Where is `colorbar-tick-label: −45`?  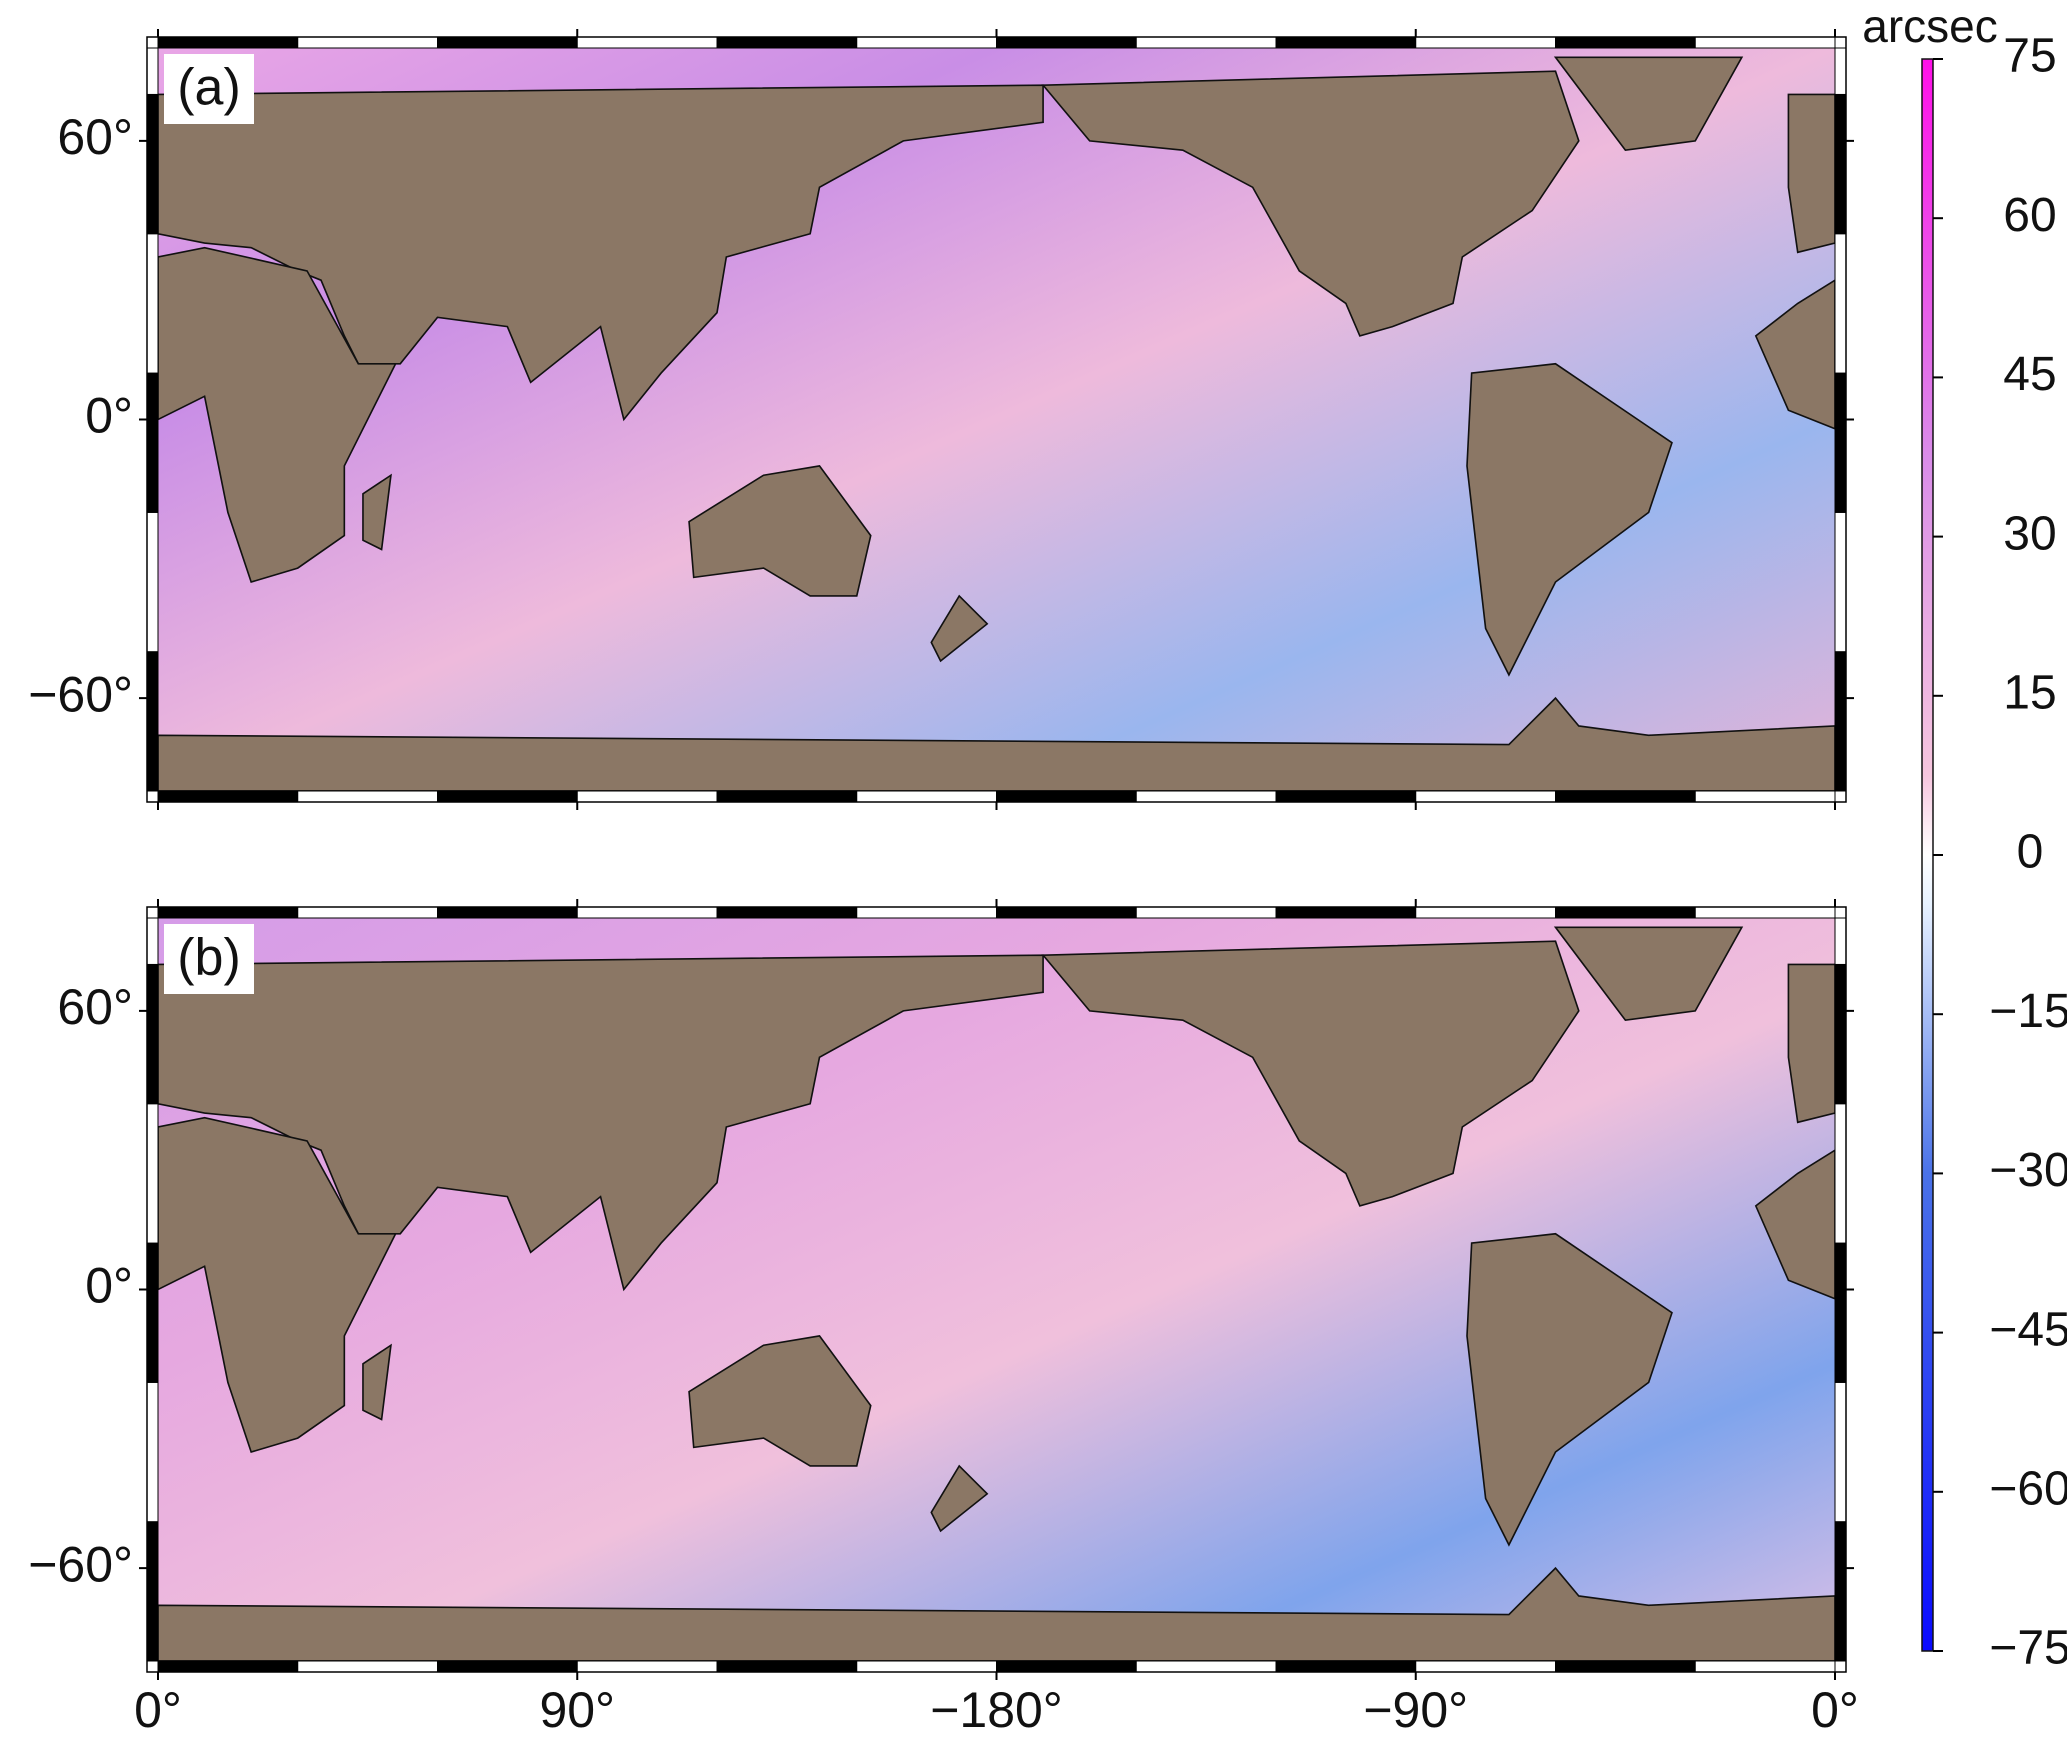 colorbar-tick-label: −45 is located at coordinates (2028, 1329).